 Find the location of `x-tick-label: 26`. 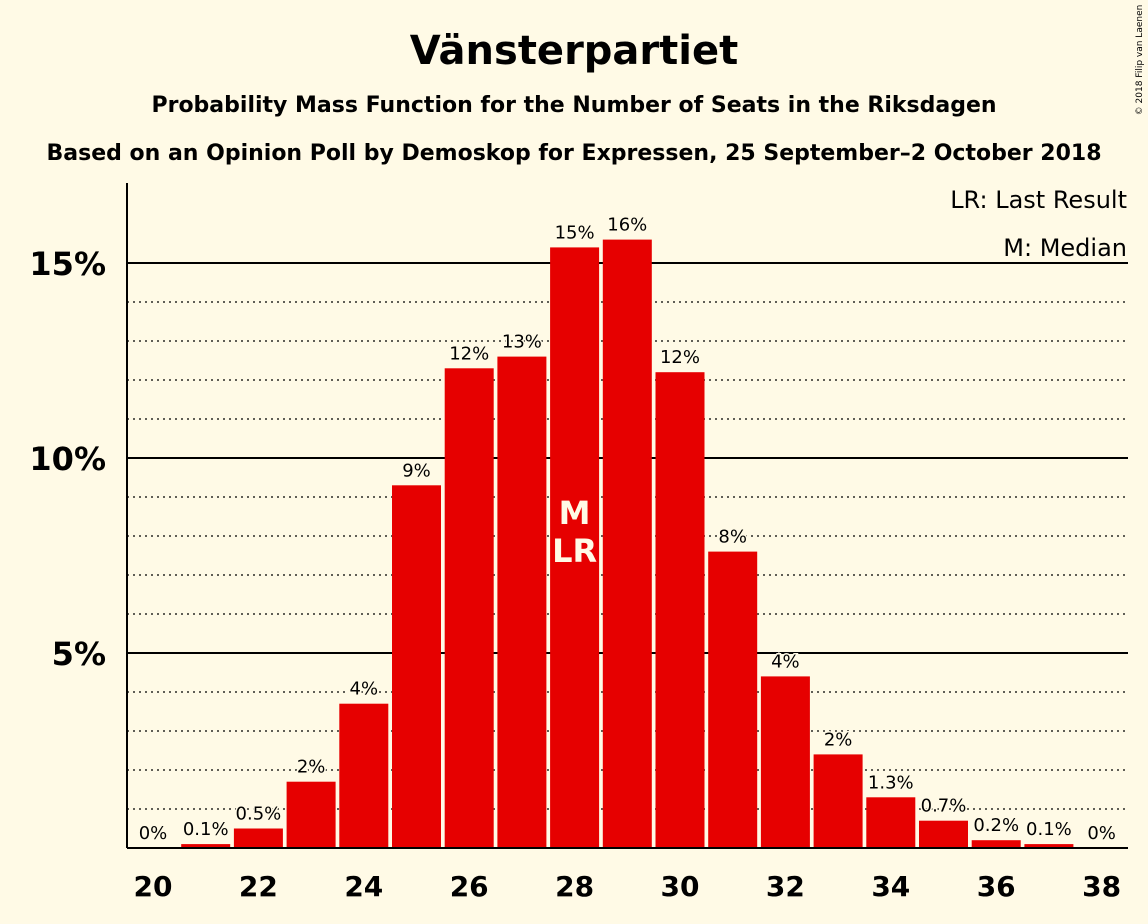

x-tick-label: 26 is located at coordinates (469, 886).